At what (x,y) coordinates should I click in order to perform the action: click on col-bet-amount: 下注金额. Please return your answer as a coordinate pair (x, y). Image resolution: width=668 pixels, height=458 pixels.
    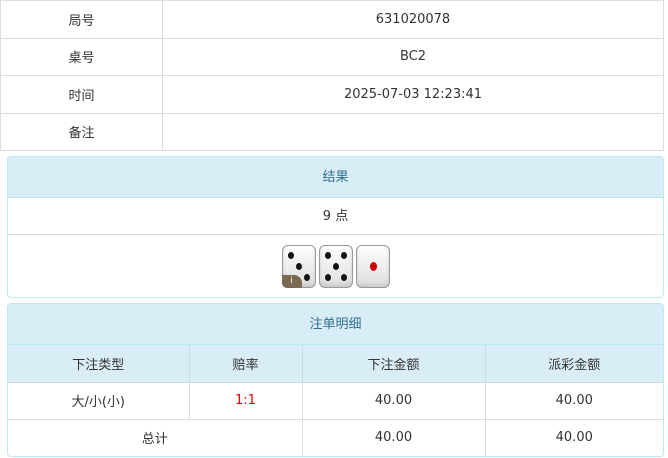
    Looking at the image, I should click on (393, 364).